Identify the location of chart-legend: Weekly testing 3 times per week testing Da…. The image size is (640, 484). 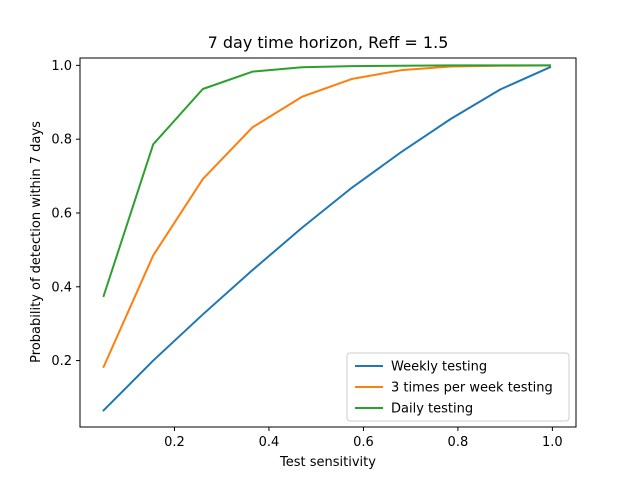
(458, 387).